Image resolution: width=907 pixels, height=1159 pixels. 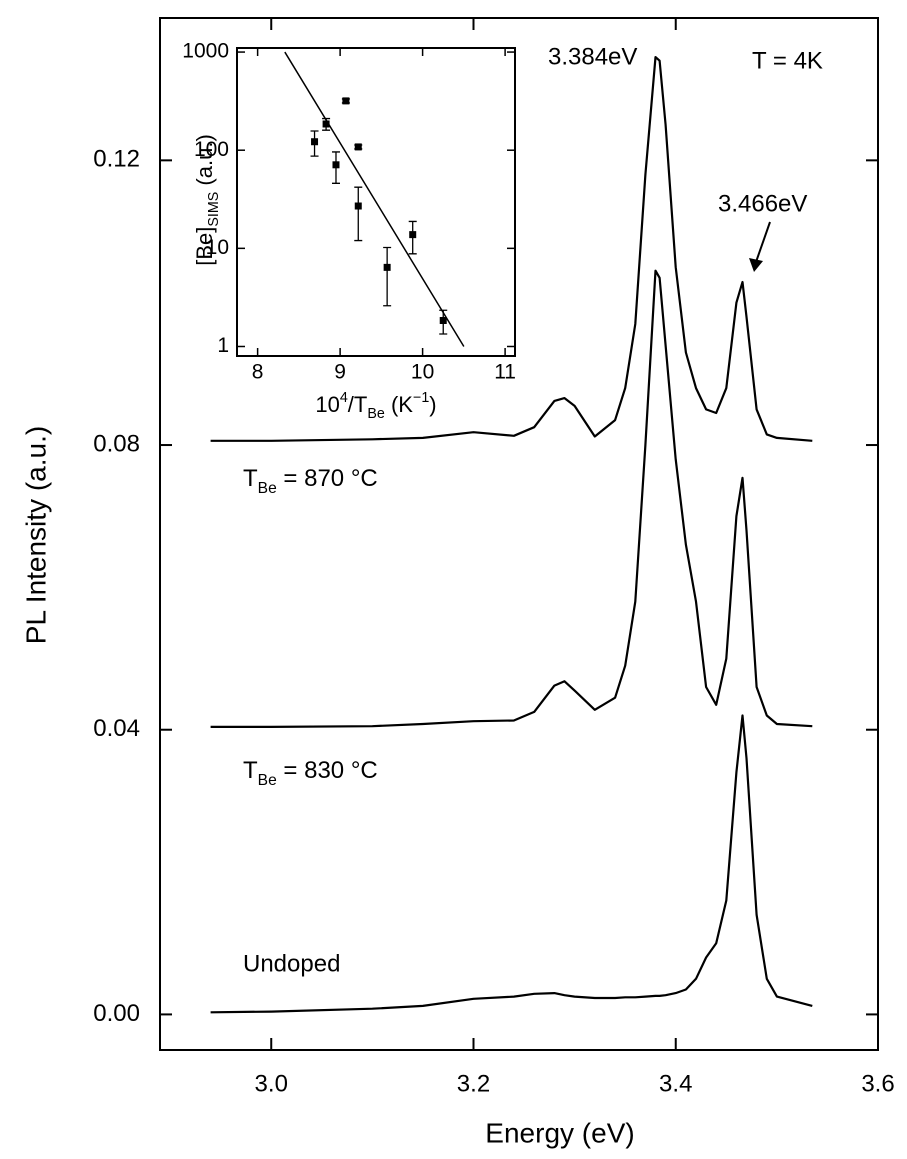 I want to click on series-label: Undoped, so click(x=291, y=963).